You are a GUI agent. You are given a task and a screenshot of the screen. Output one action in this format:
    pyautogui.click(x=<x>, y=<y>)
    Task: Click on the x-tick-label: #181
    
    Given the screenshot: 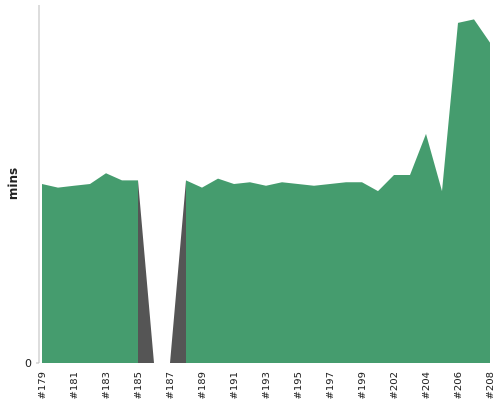 What is the action you would take?
    pyautogui.click(x=74, y=385)
    